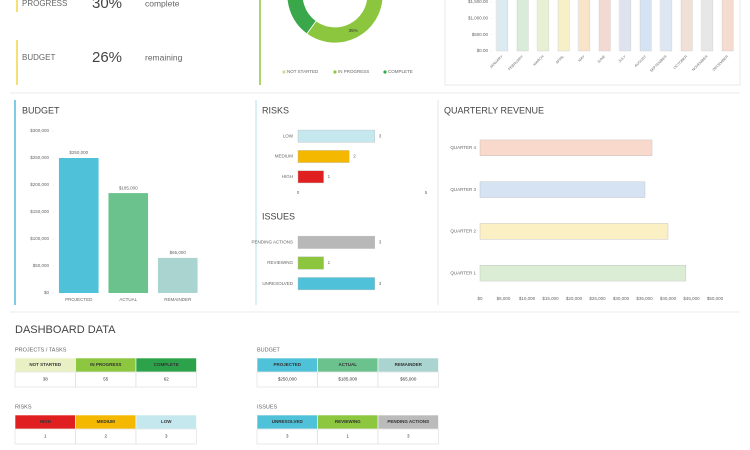 The height and width of the screenshot is (450, 750). I want to click on table-title: ISSUES, so click(267, 407).